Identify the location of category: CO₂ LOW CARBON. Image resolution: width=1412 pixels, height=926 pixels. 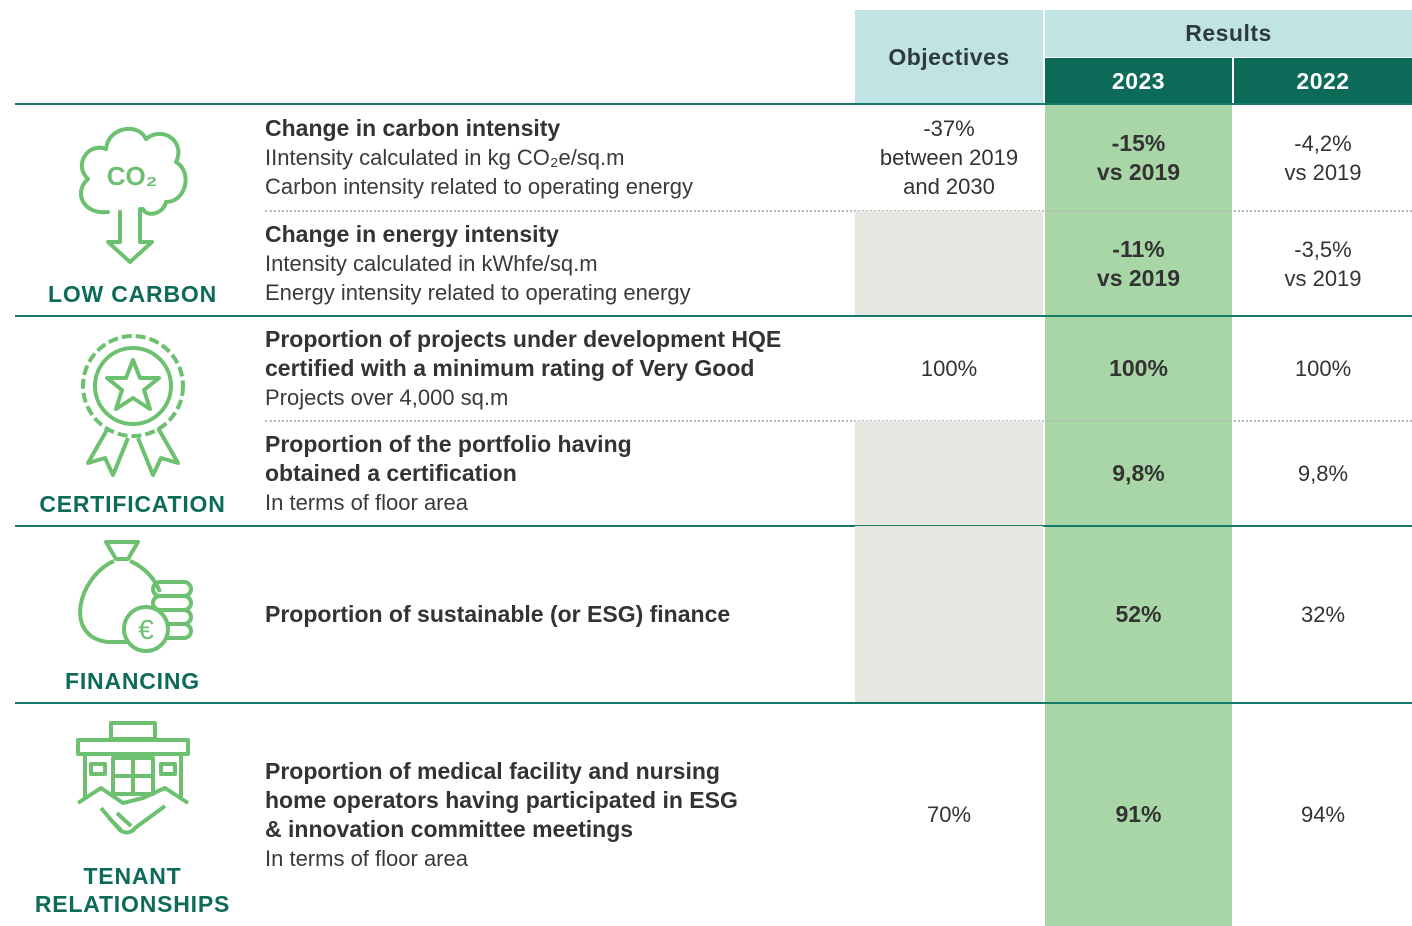
(132, 210).